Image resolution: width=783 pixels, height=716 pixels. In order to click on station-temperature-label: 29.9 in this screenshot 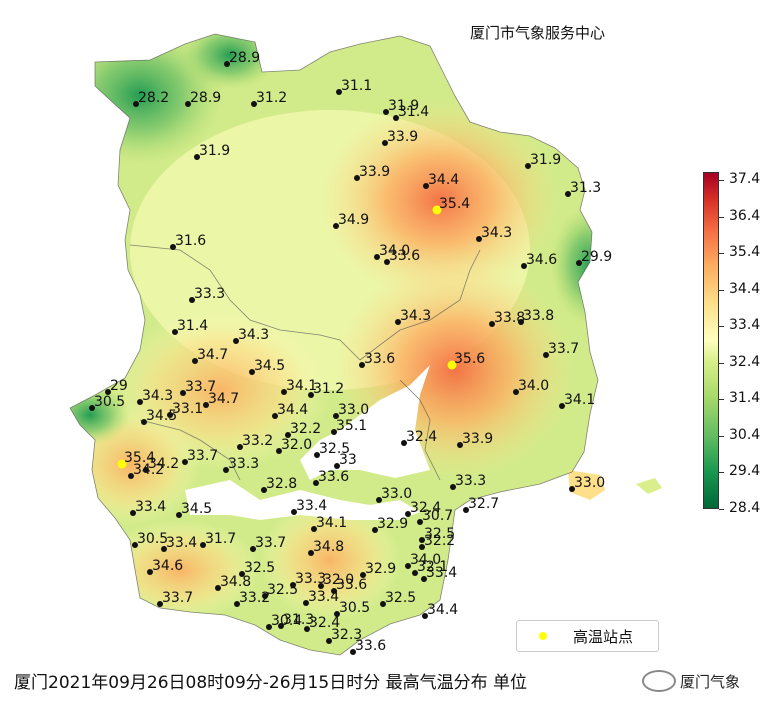, I will do `click(596, 257)`.